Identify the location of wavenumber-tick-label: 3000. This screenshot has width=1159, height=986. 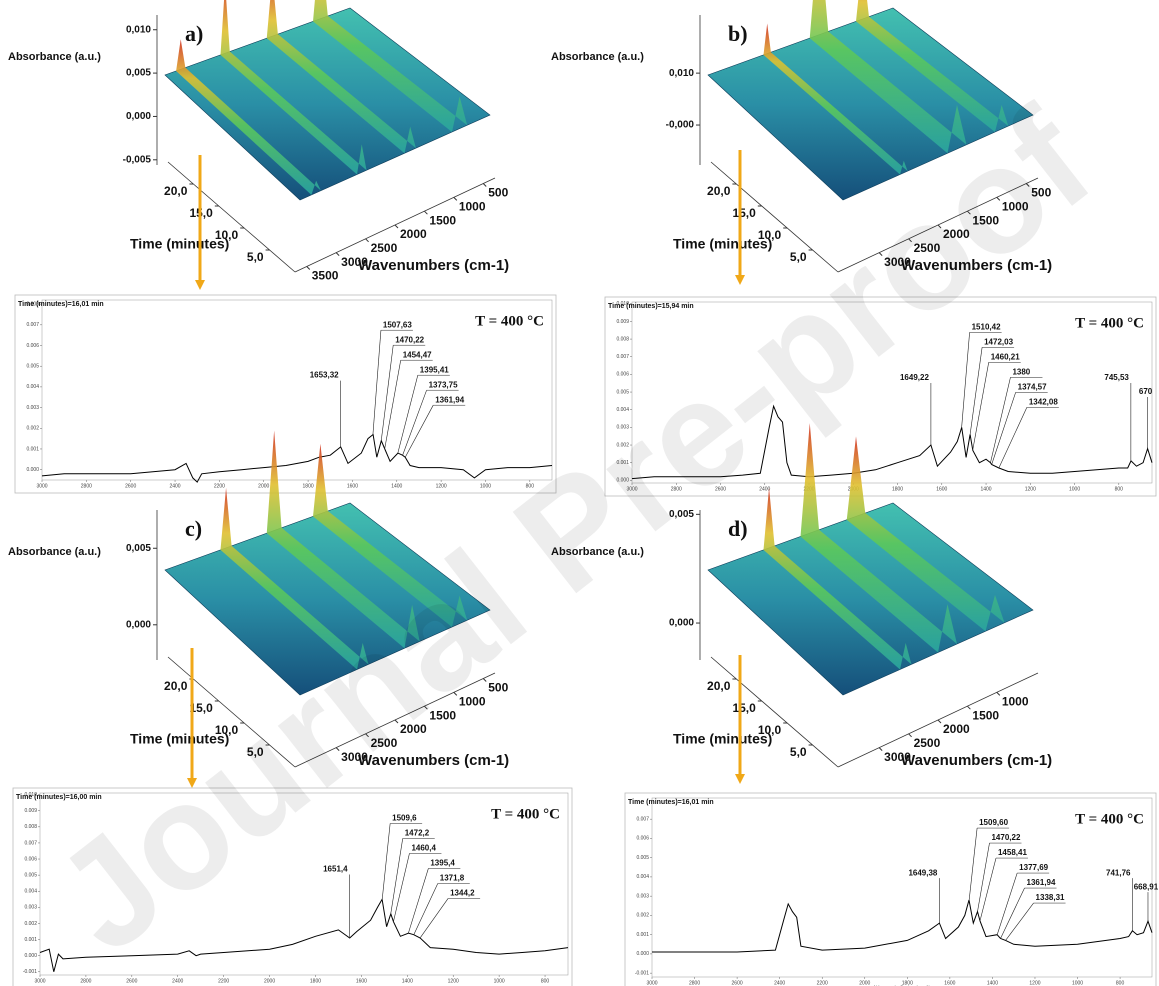
(354, 262).